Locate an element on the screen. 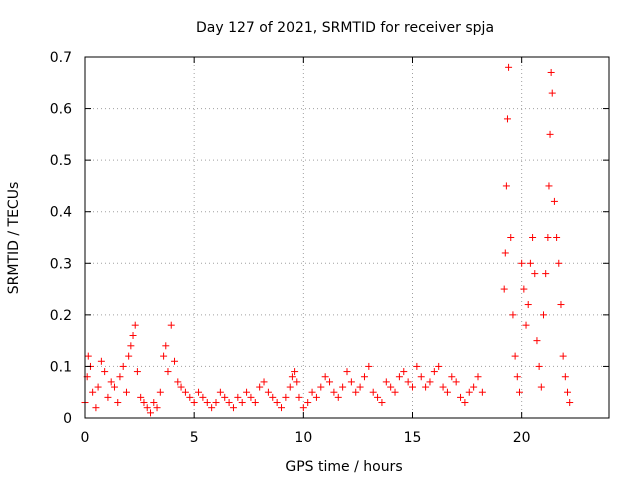  x-tick-label: 15 is located at coordinates (413, 438).